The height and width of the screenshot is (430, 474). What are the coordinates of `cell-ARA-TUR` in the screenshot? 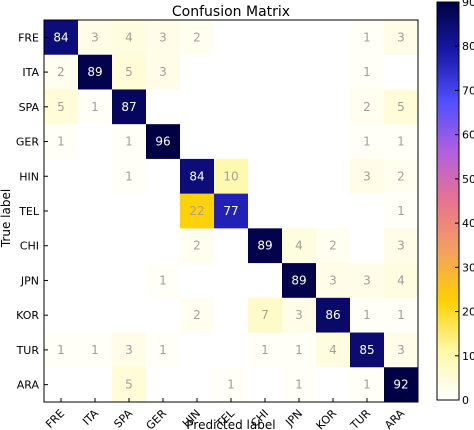 It's located at (367, 385).